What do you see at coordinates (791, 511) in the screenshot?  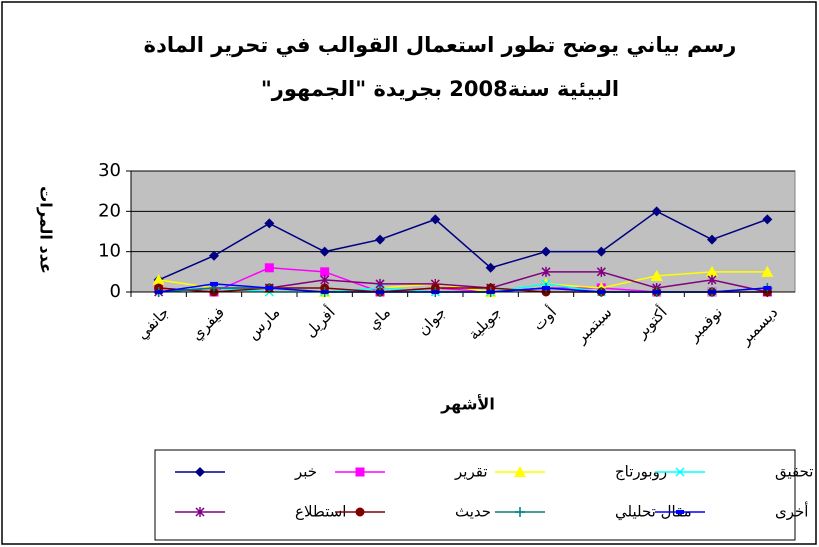 I see `legend-label: أخرى` at bounding box center [791, 511].